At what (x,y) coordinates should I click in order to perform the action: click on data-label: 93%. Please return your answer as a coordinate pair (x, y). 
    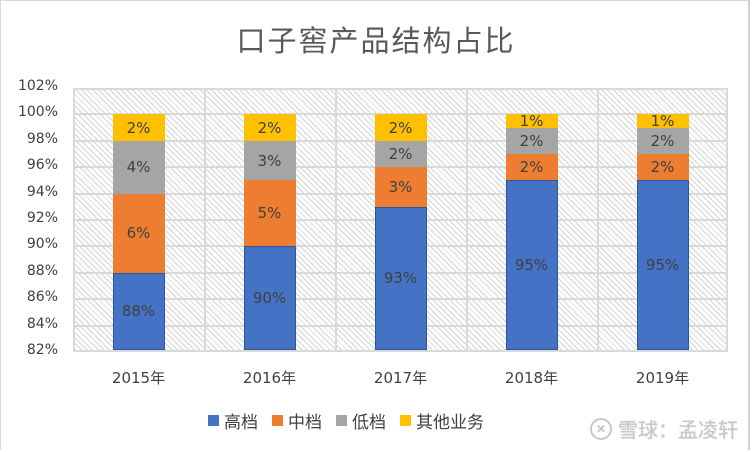
    Looking at the image, I should click on (400, 278).